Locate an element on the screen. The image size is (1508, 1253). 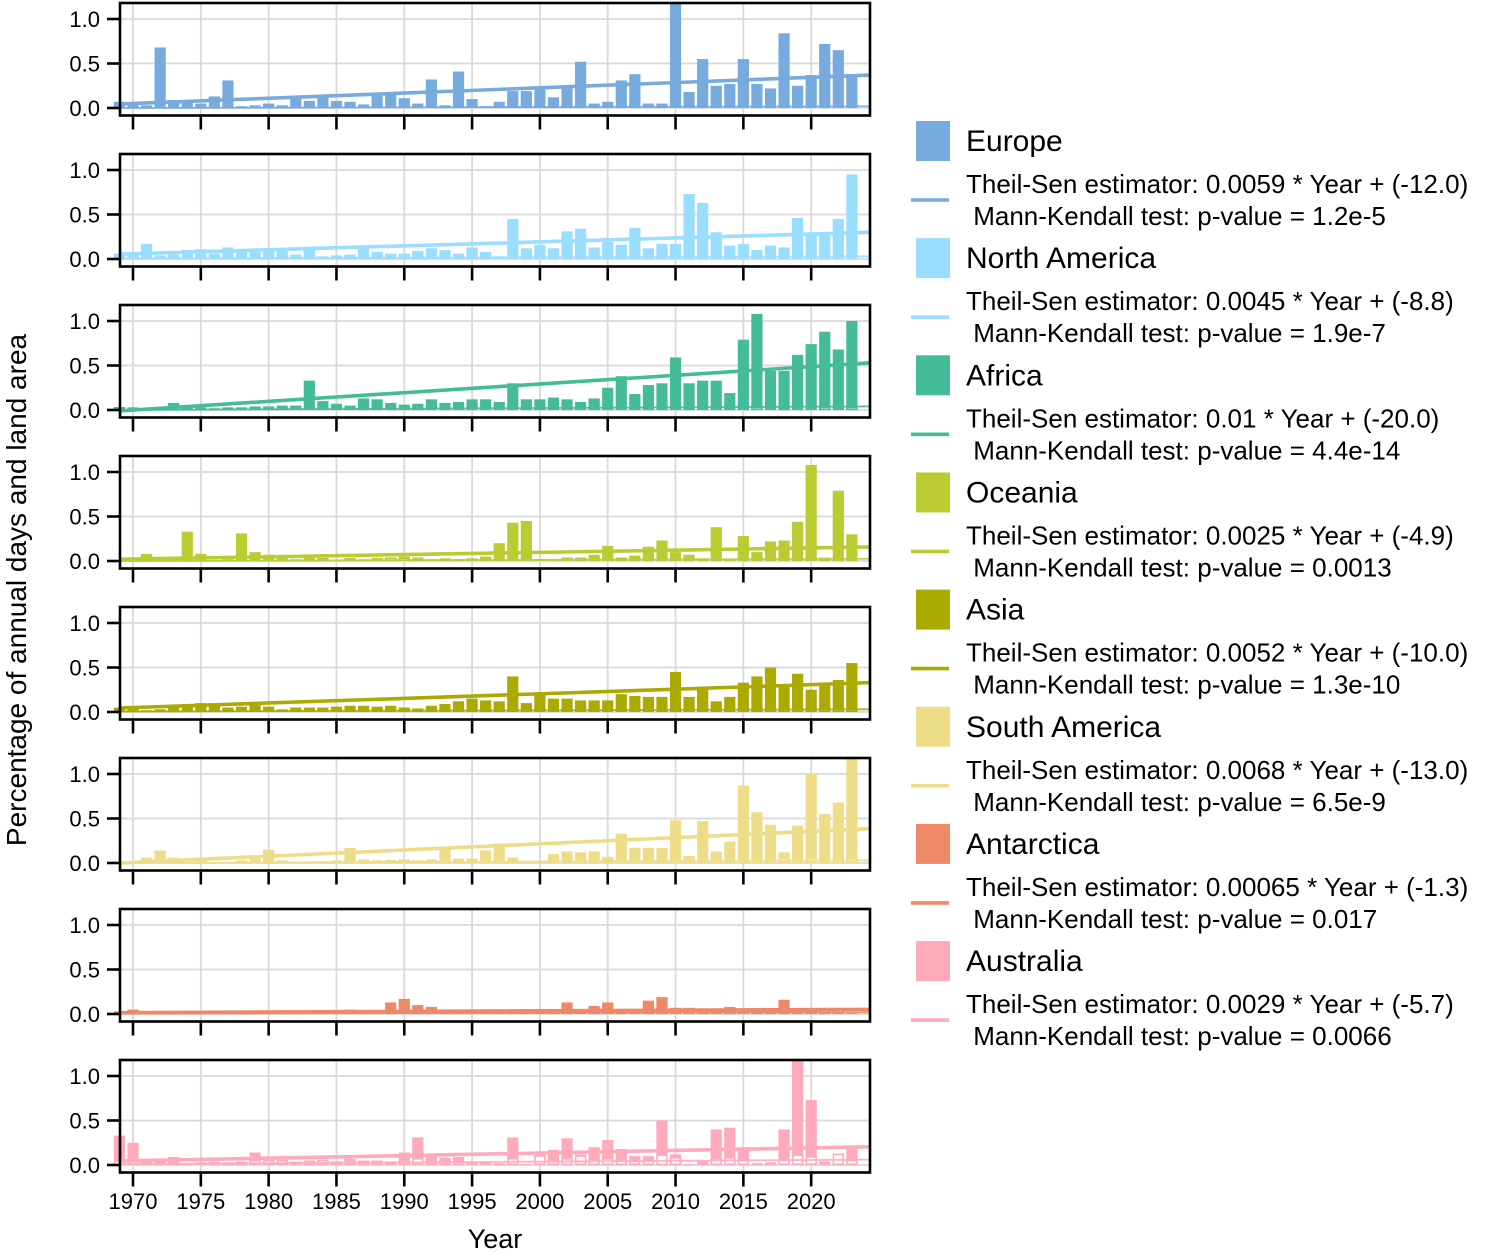
panel-north-america: 0.0 0.5 1.0 is located at coordinates (470, 216).